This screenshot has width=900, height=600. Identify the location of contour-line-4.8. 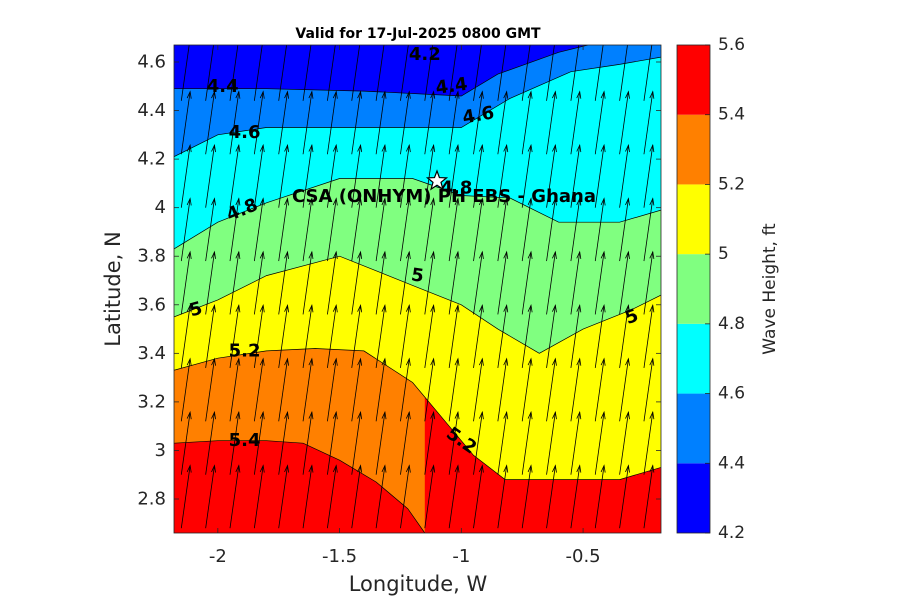
(417, 214).